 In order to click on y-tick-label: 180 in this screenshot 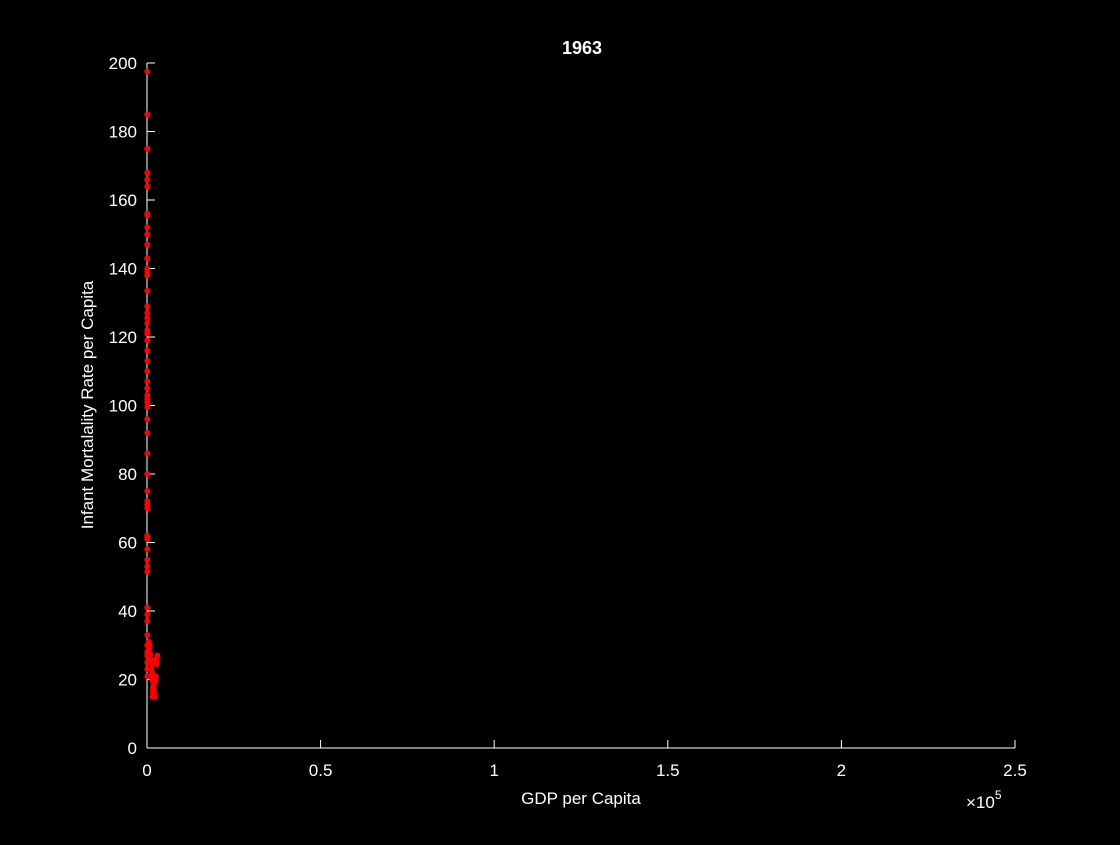, I will do `click(123, 132)`.